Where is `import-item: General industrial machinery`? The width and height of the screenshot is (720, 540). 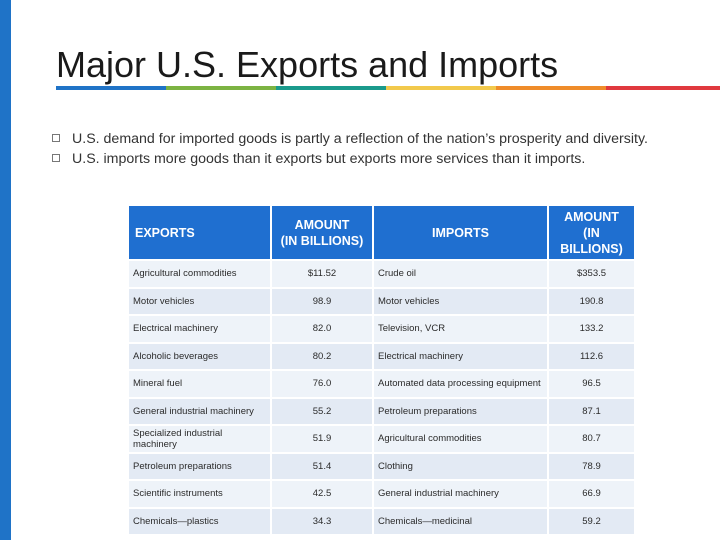 import-item: General industrial machinery is located at coordinates (460, 494).